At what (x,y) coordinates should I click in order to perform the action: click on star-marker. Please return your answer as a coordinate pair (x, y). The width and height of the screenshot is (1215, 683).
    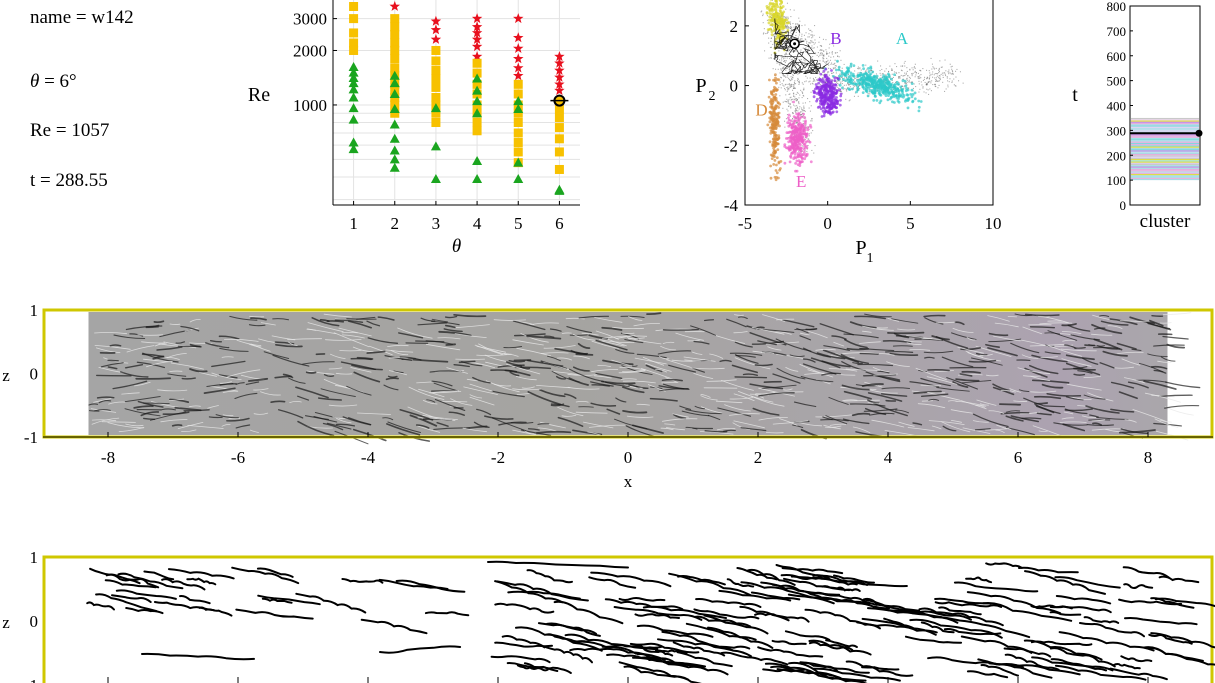
    Looking at the image, I should click on (394, 6).